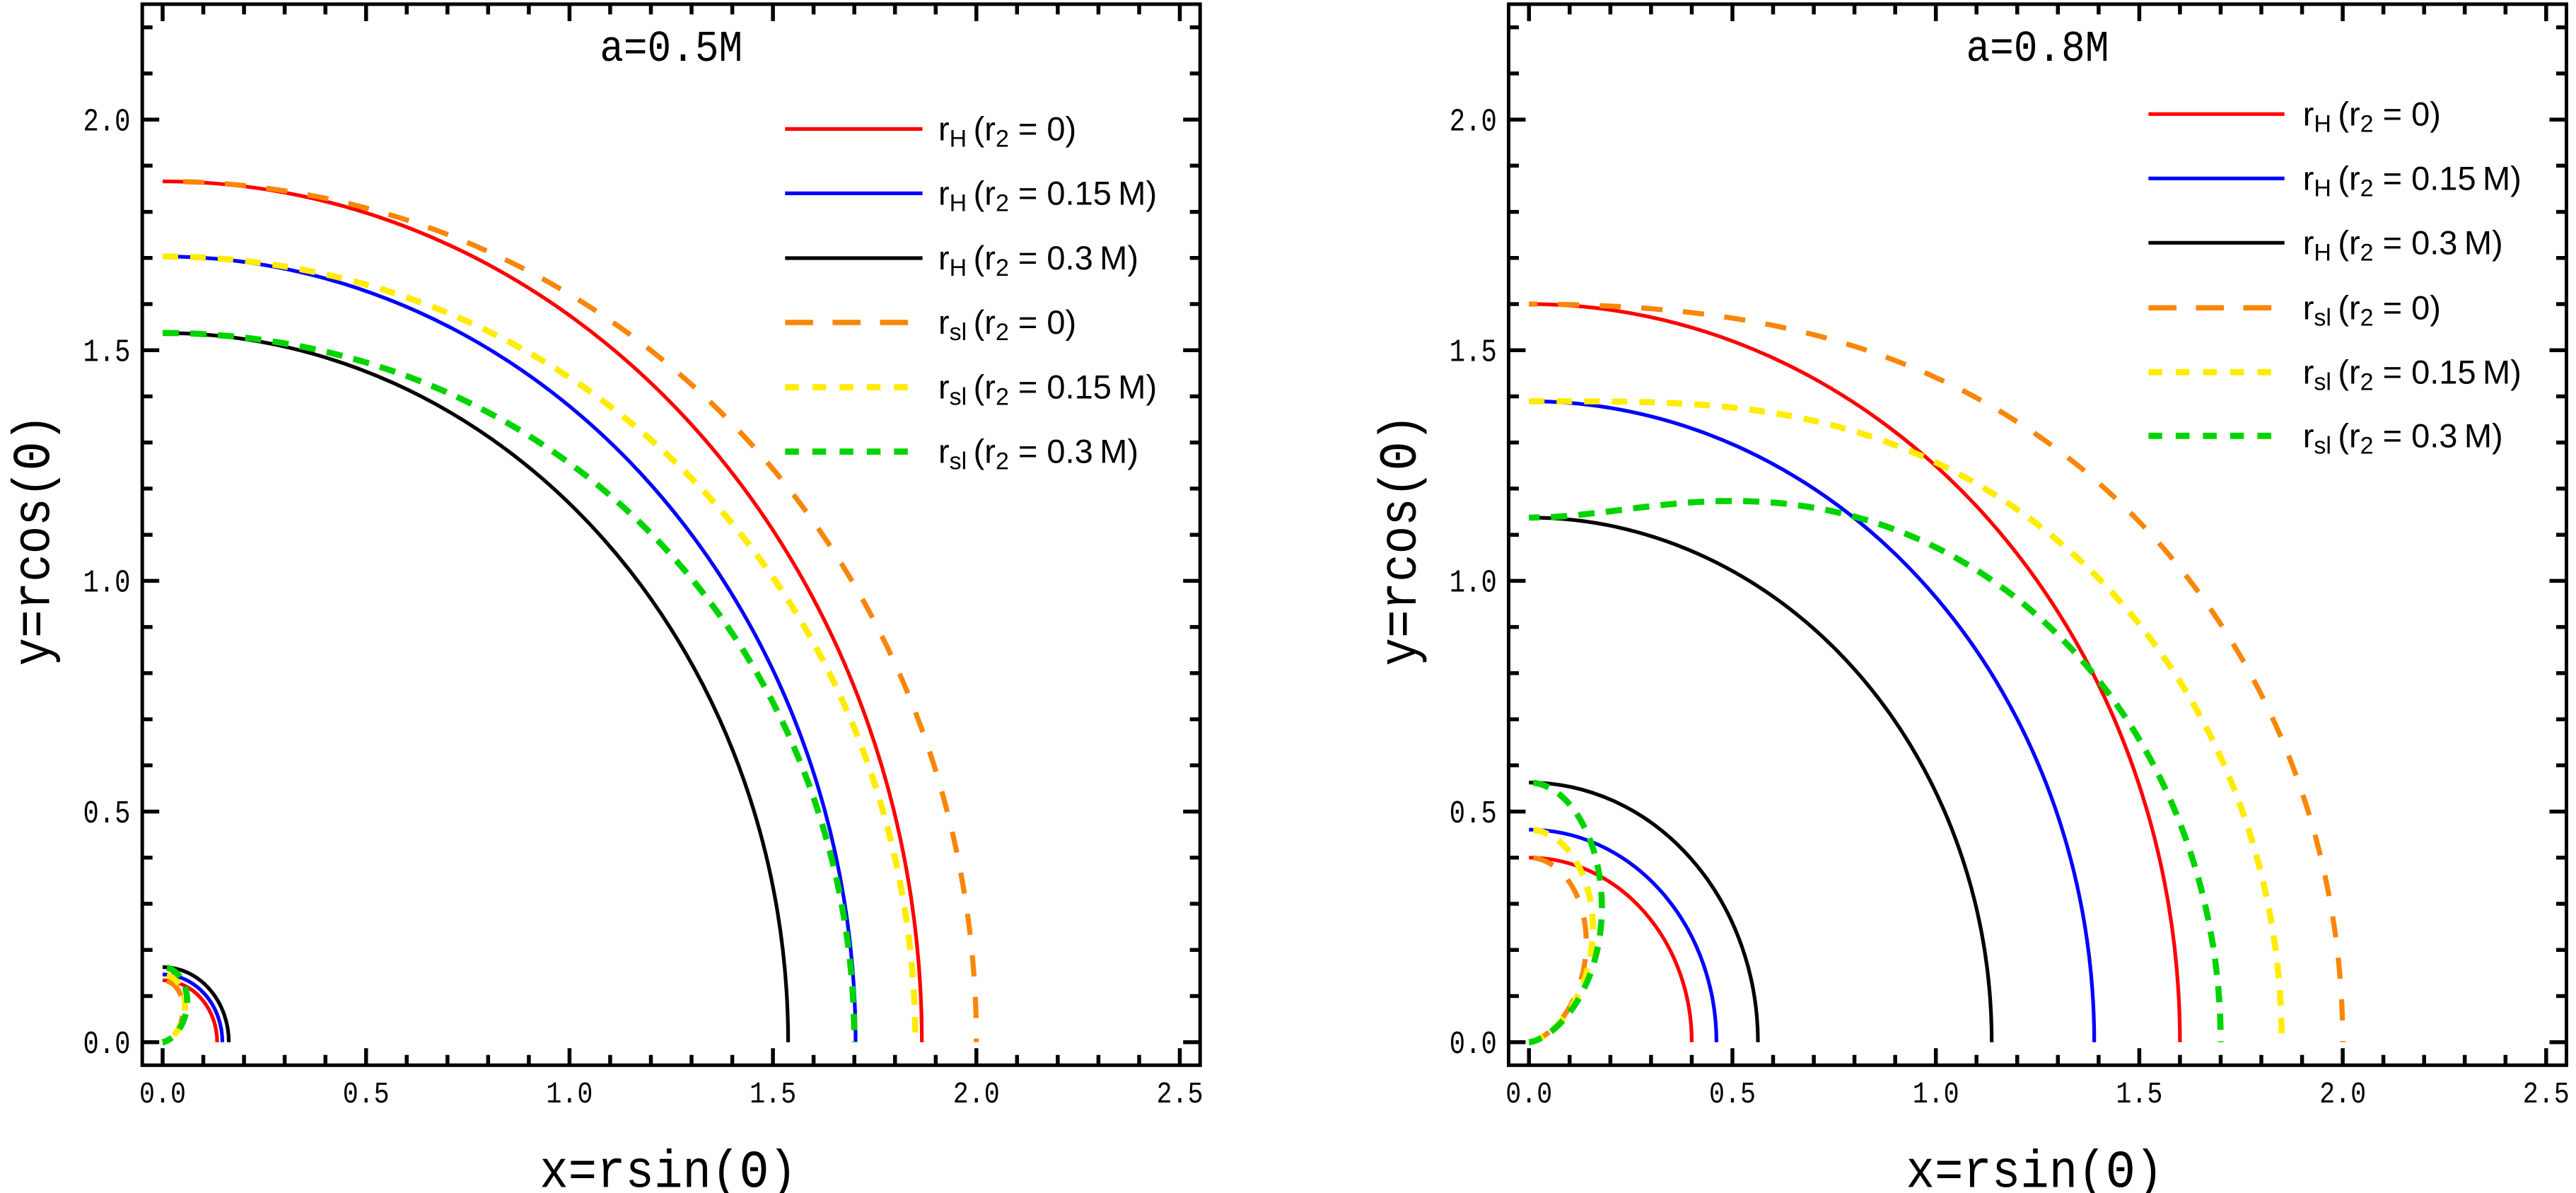 Image resolution: width=2576 pixels, height=1193 pixels. I want to click on svg-text: a=0.5M, so click(671, 49).